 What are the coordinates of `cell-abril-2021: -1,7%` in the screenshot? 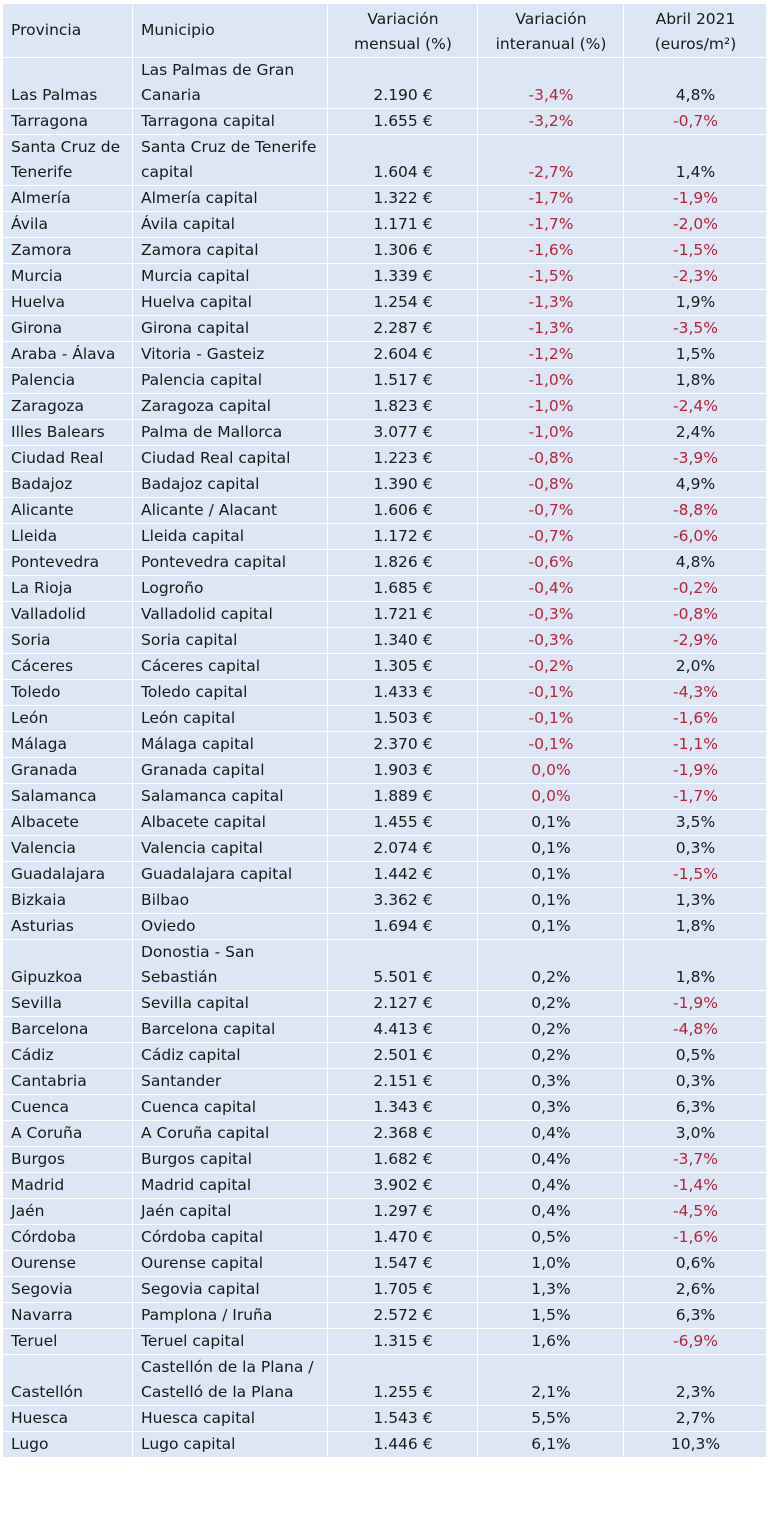 It's located at (695, 796).